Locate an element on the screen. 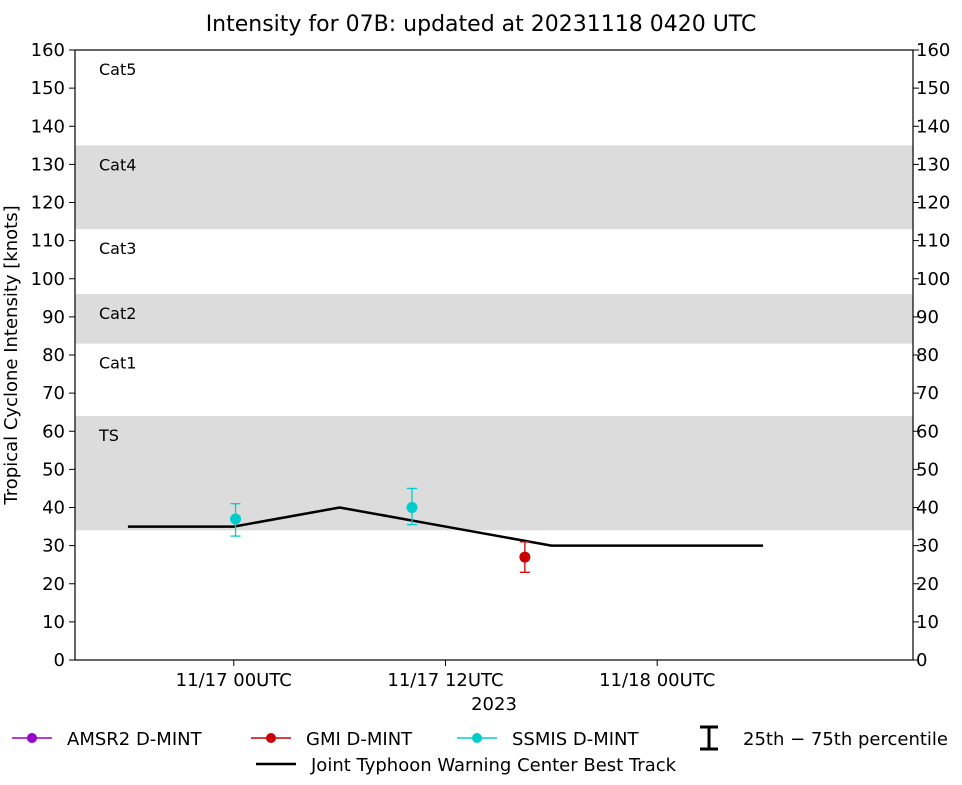  y-tick-label-right: 50 is located at coordinates (927, 469).